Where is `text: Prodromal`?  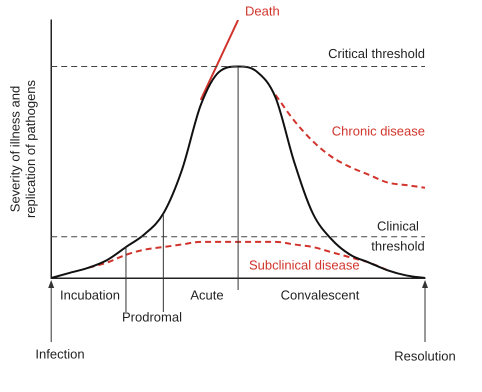
text: Prodromal is located at coordinates (152, 317).